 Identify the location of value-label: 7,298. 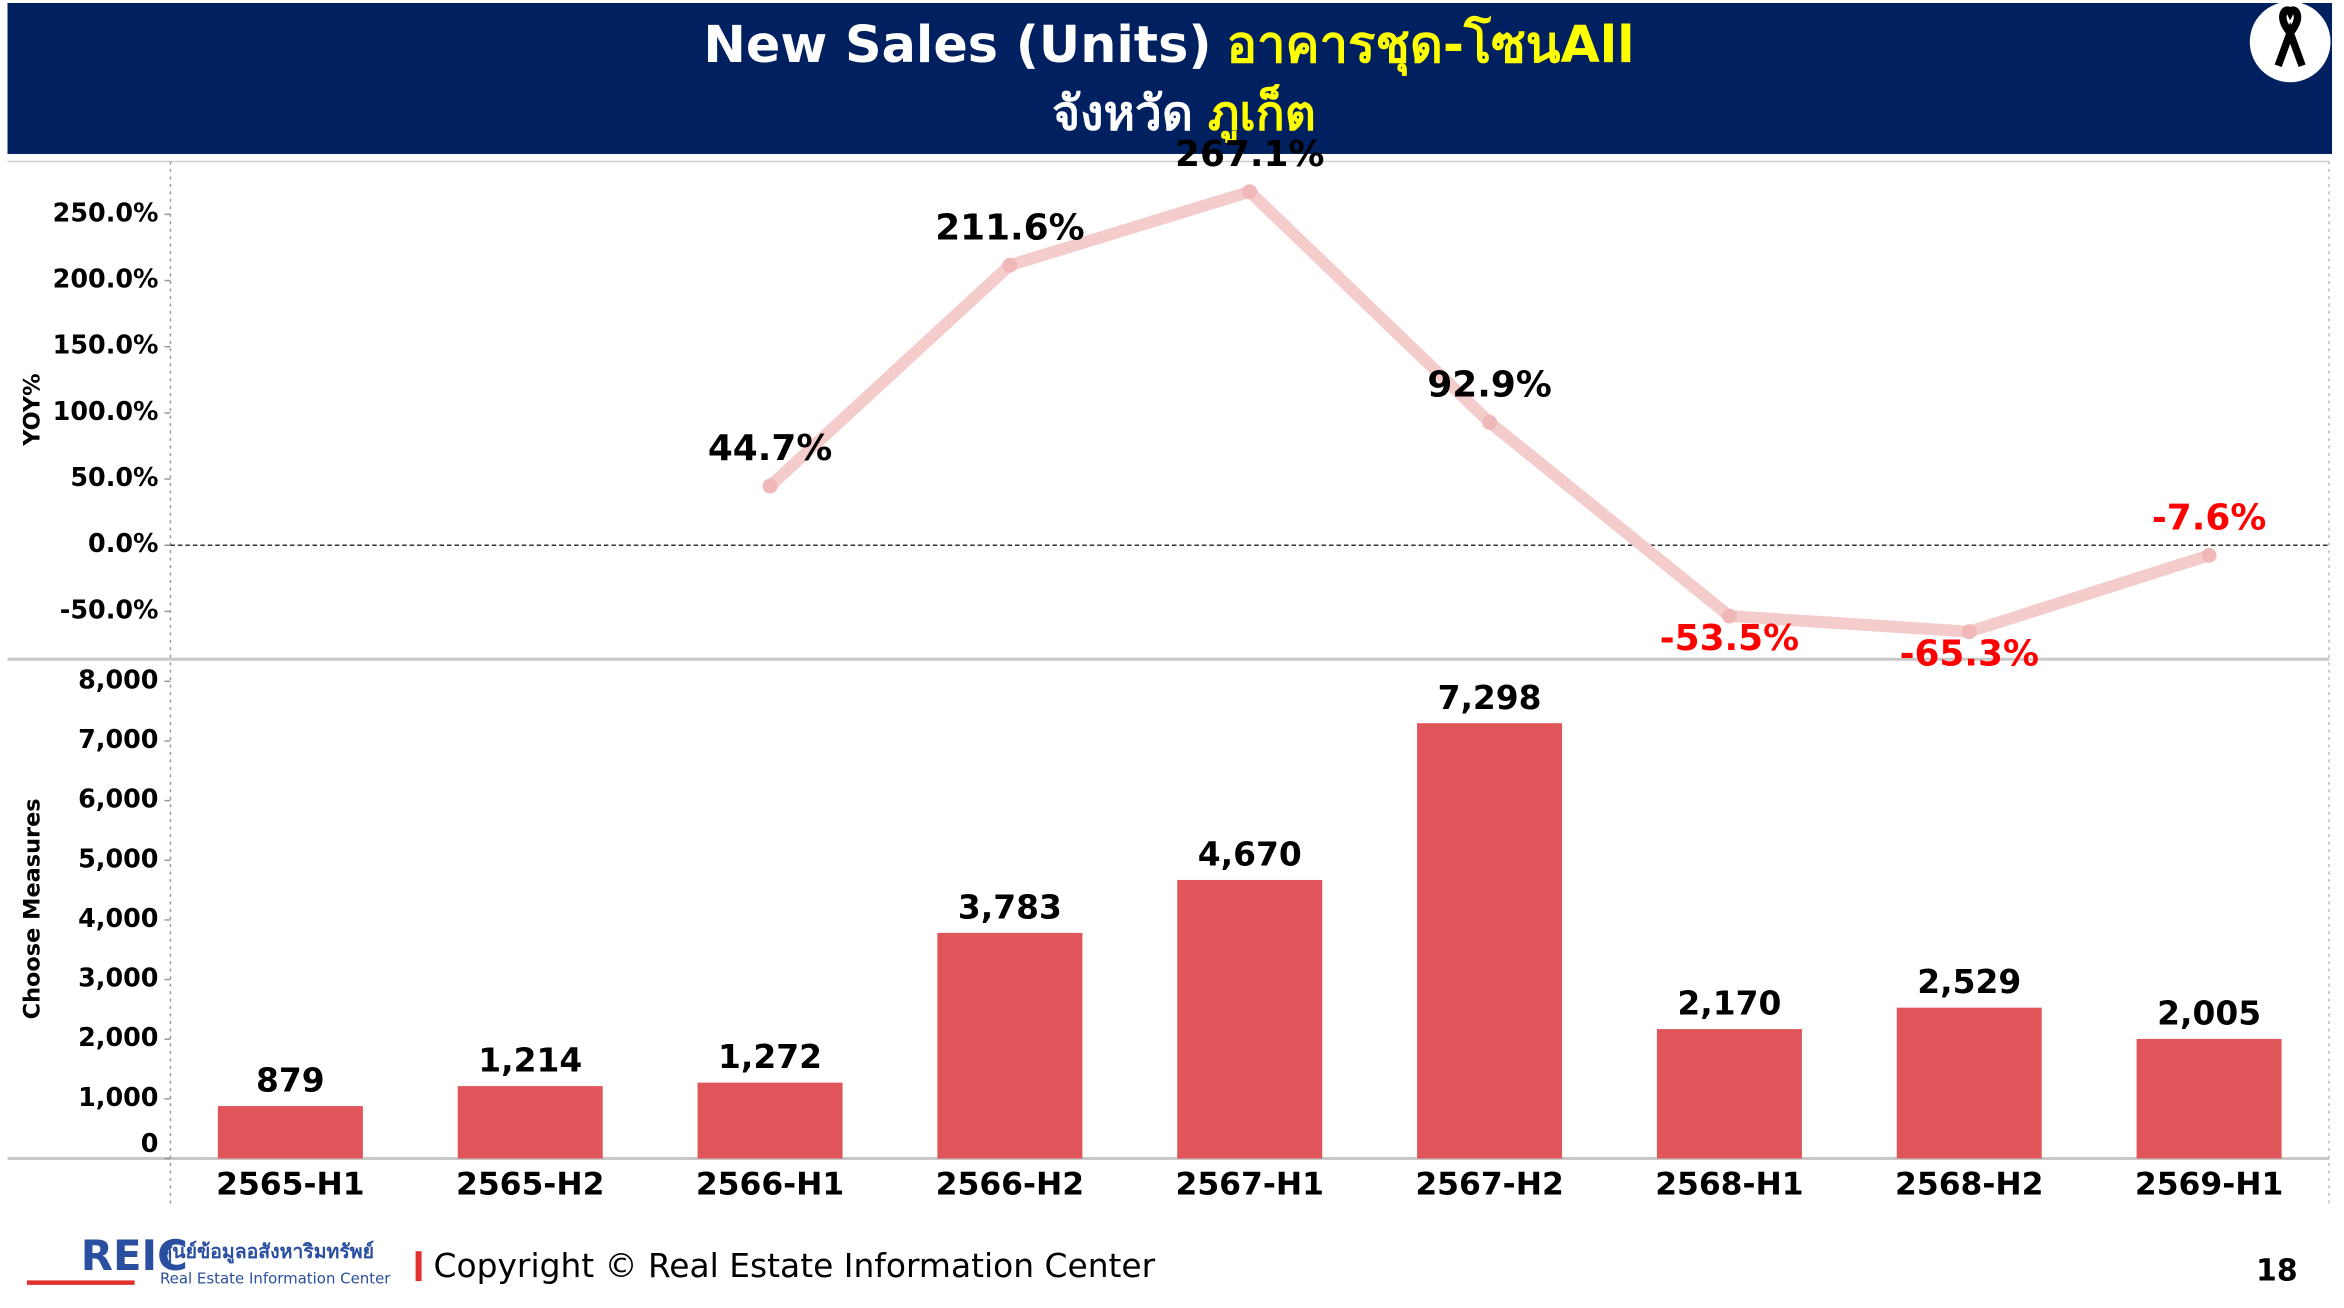
(1490, 697).